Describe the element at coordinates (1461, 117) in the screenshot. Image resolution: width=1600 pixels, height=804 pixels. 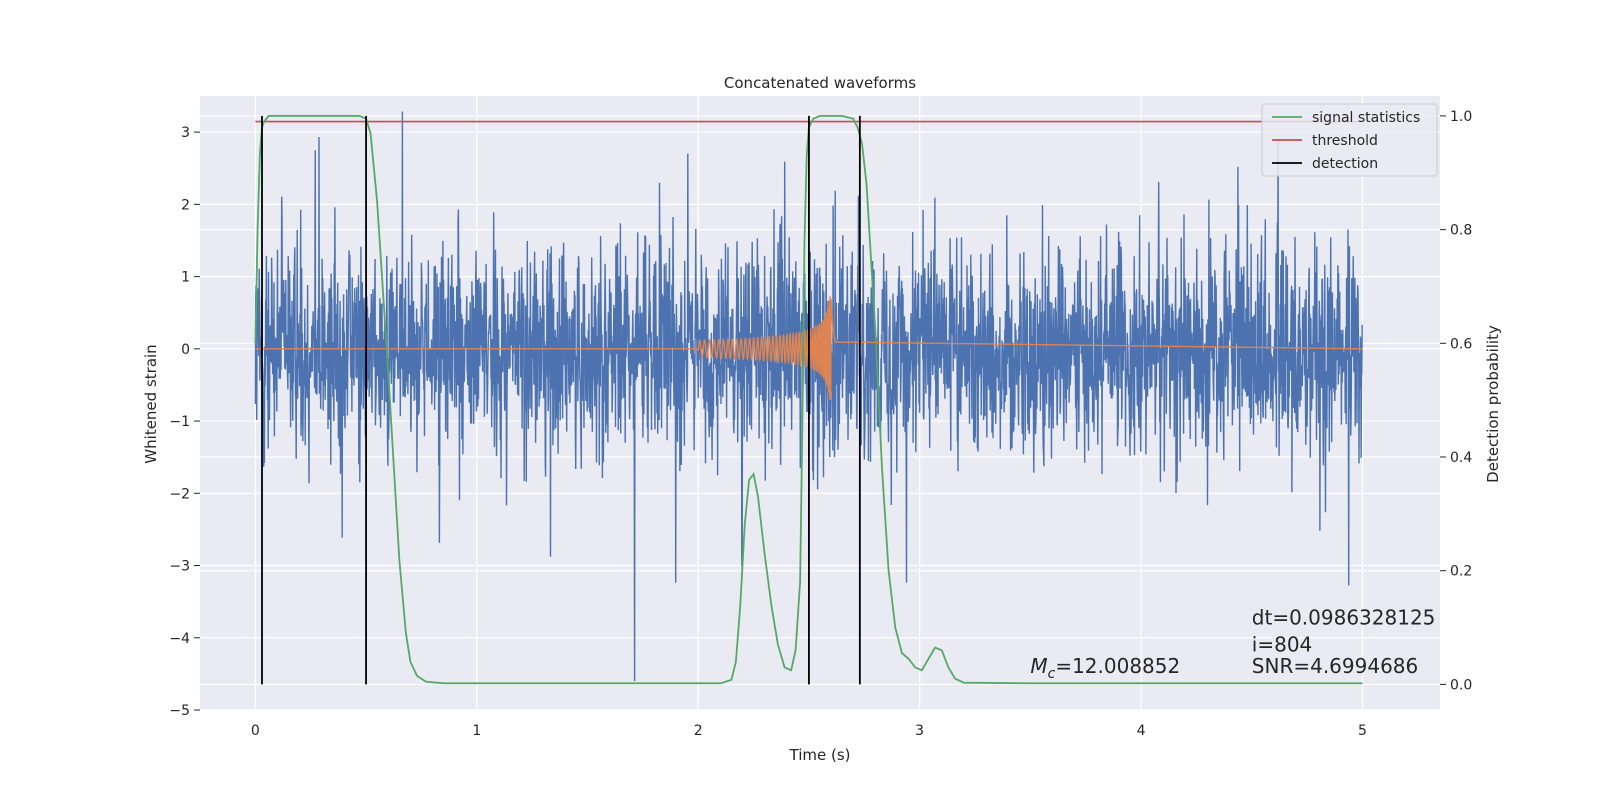
I see `y2-tick-label: 1.0` at that location.